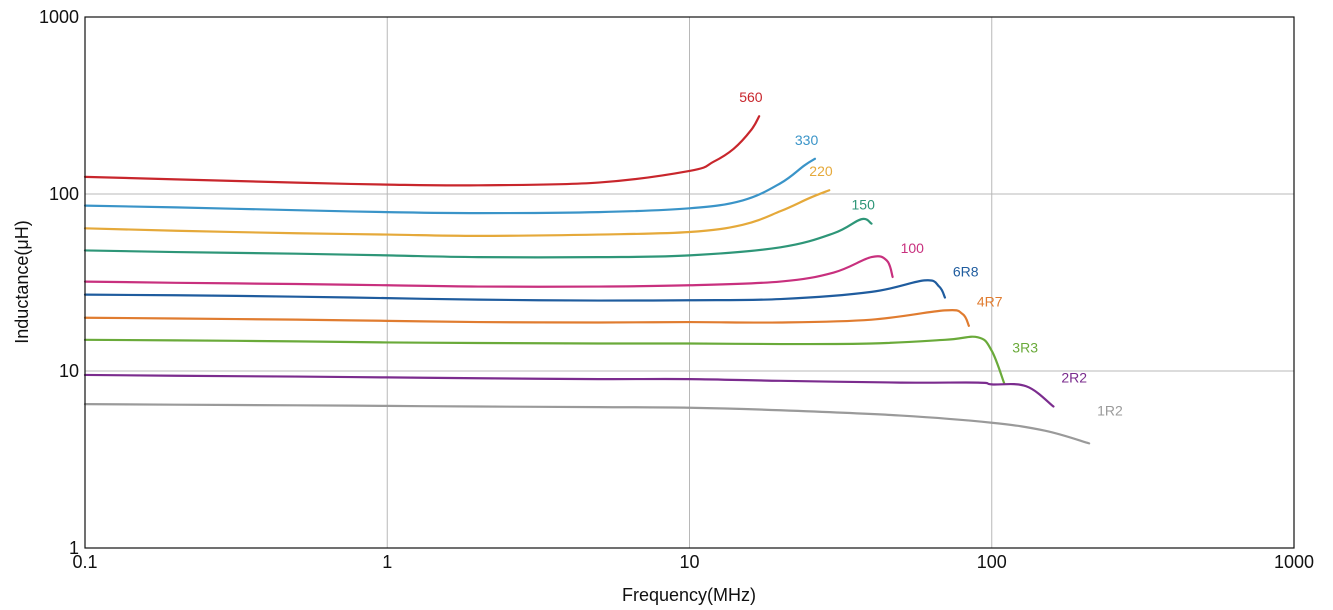  What do you see at coordinates (69, 371) in the screenshot?
I see `y-tick-label: 10` at bounding box center [69, 371].